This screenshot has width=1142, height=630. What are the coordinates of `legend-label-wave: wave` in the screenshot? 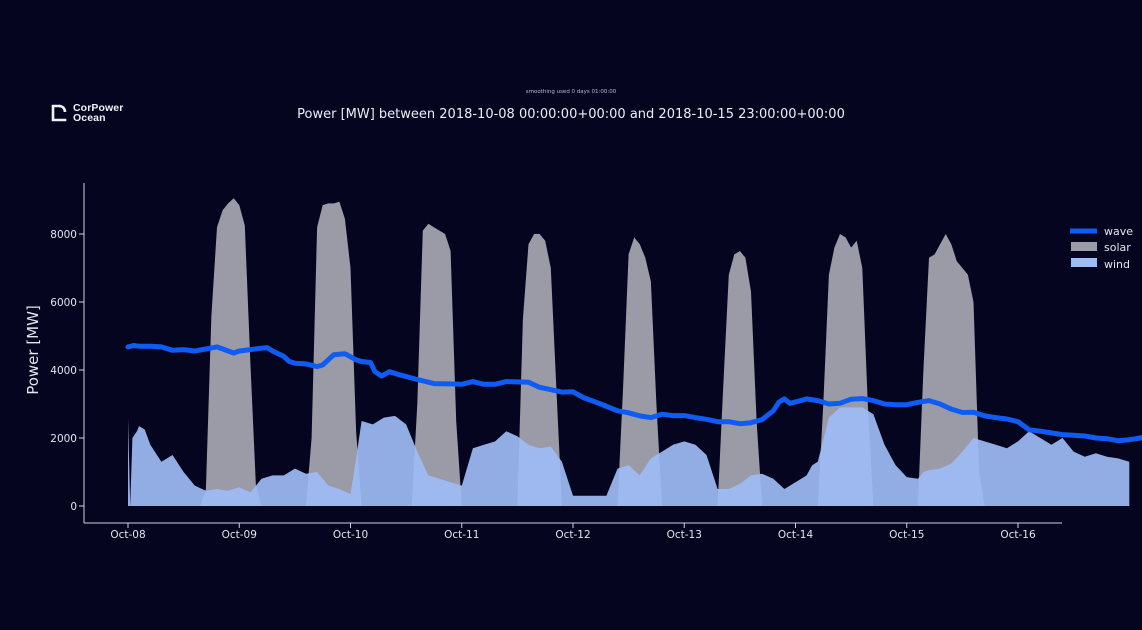 It's located at (1118, 231).